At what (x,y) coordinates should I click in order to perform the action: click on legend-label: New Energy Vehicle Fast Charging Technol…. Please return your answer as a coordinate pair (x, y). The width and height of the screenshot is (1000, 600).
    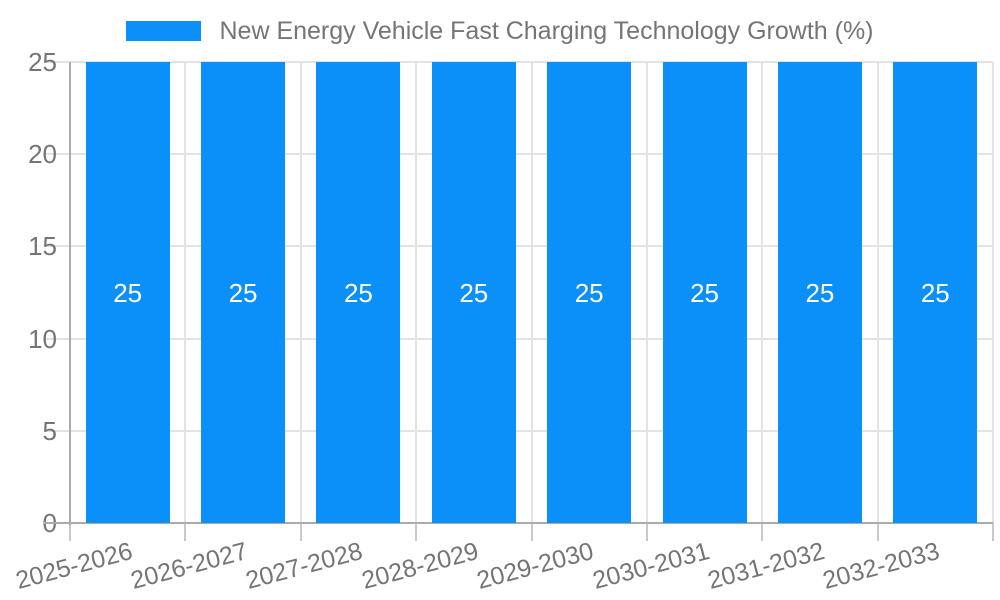
    Looking at the image, I should click on (546, 30).